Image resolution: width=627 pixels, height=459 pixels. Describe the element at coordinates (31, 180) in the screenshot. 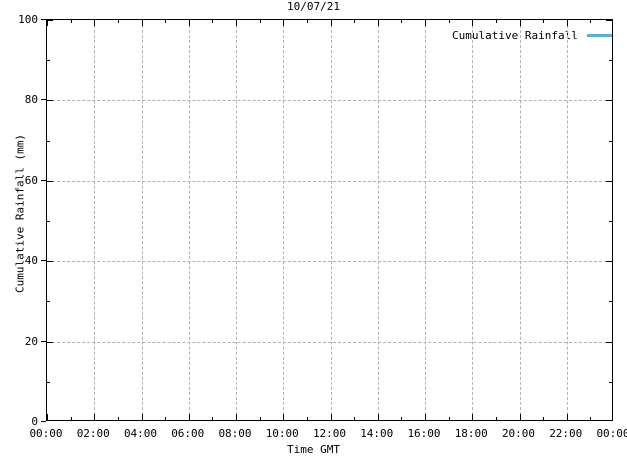

I see `y-axis-tick-label: 60` at that location.